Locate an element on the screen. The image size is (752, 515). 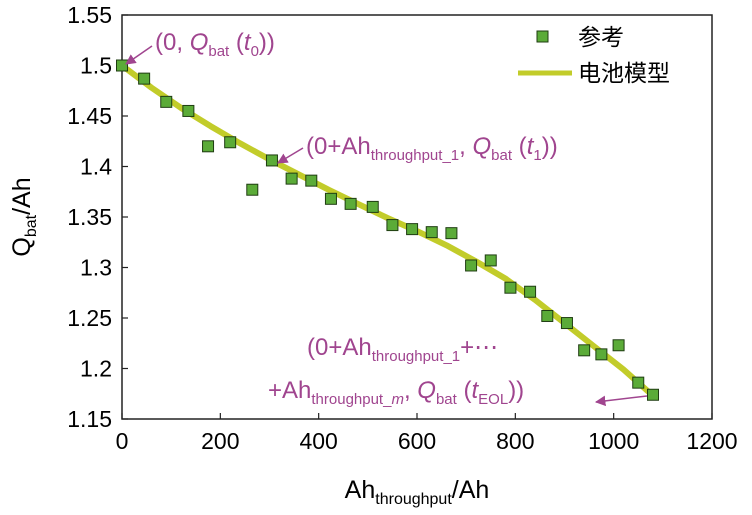
y-tick-label: 1.5 is located at coordinates (96, 66).